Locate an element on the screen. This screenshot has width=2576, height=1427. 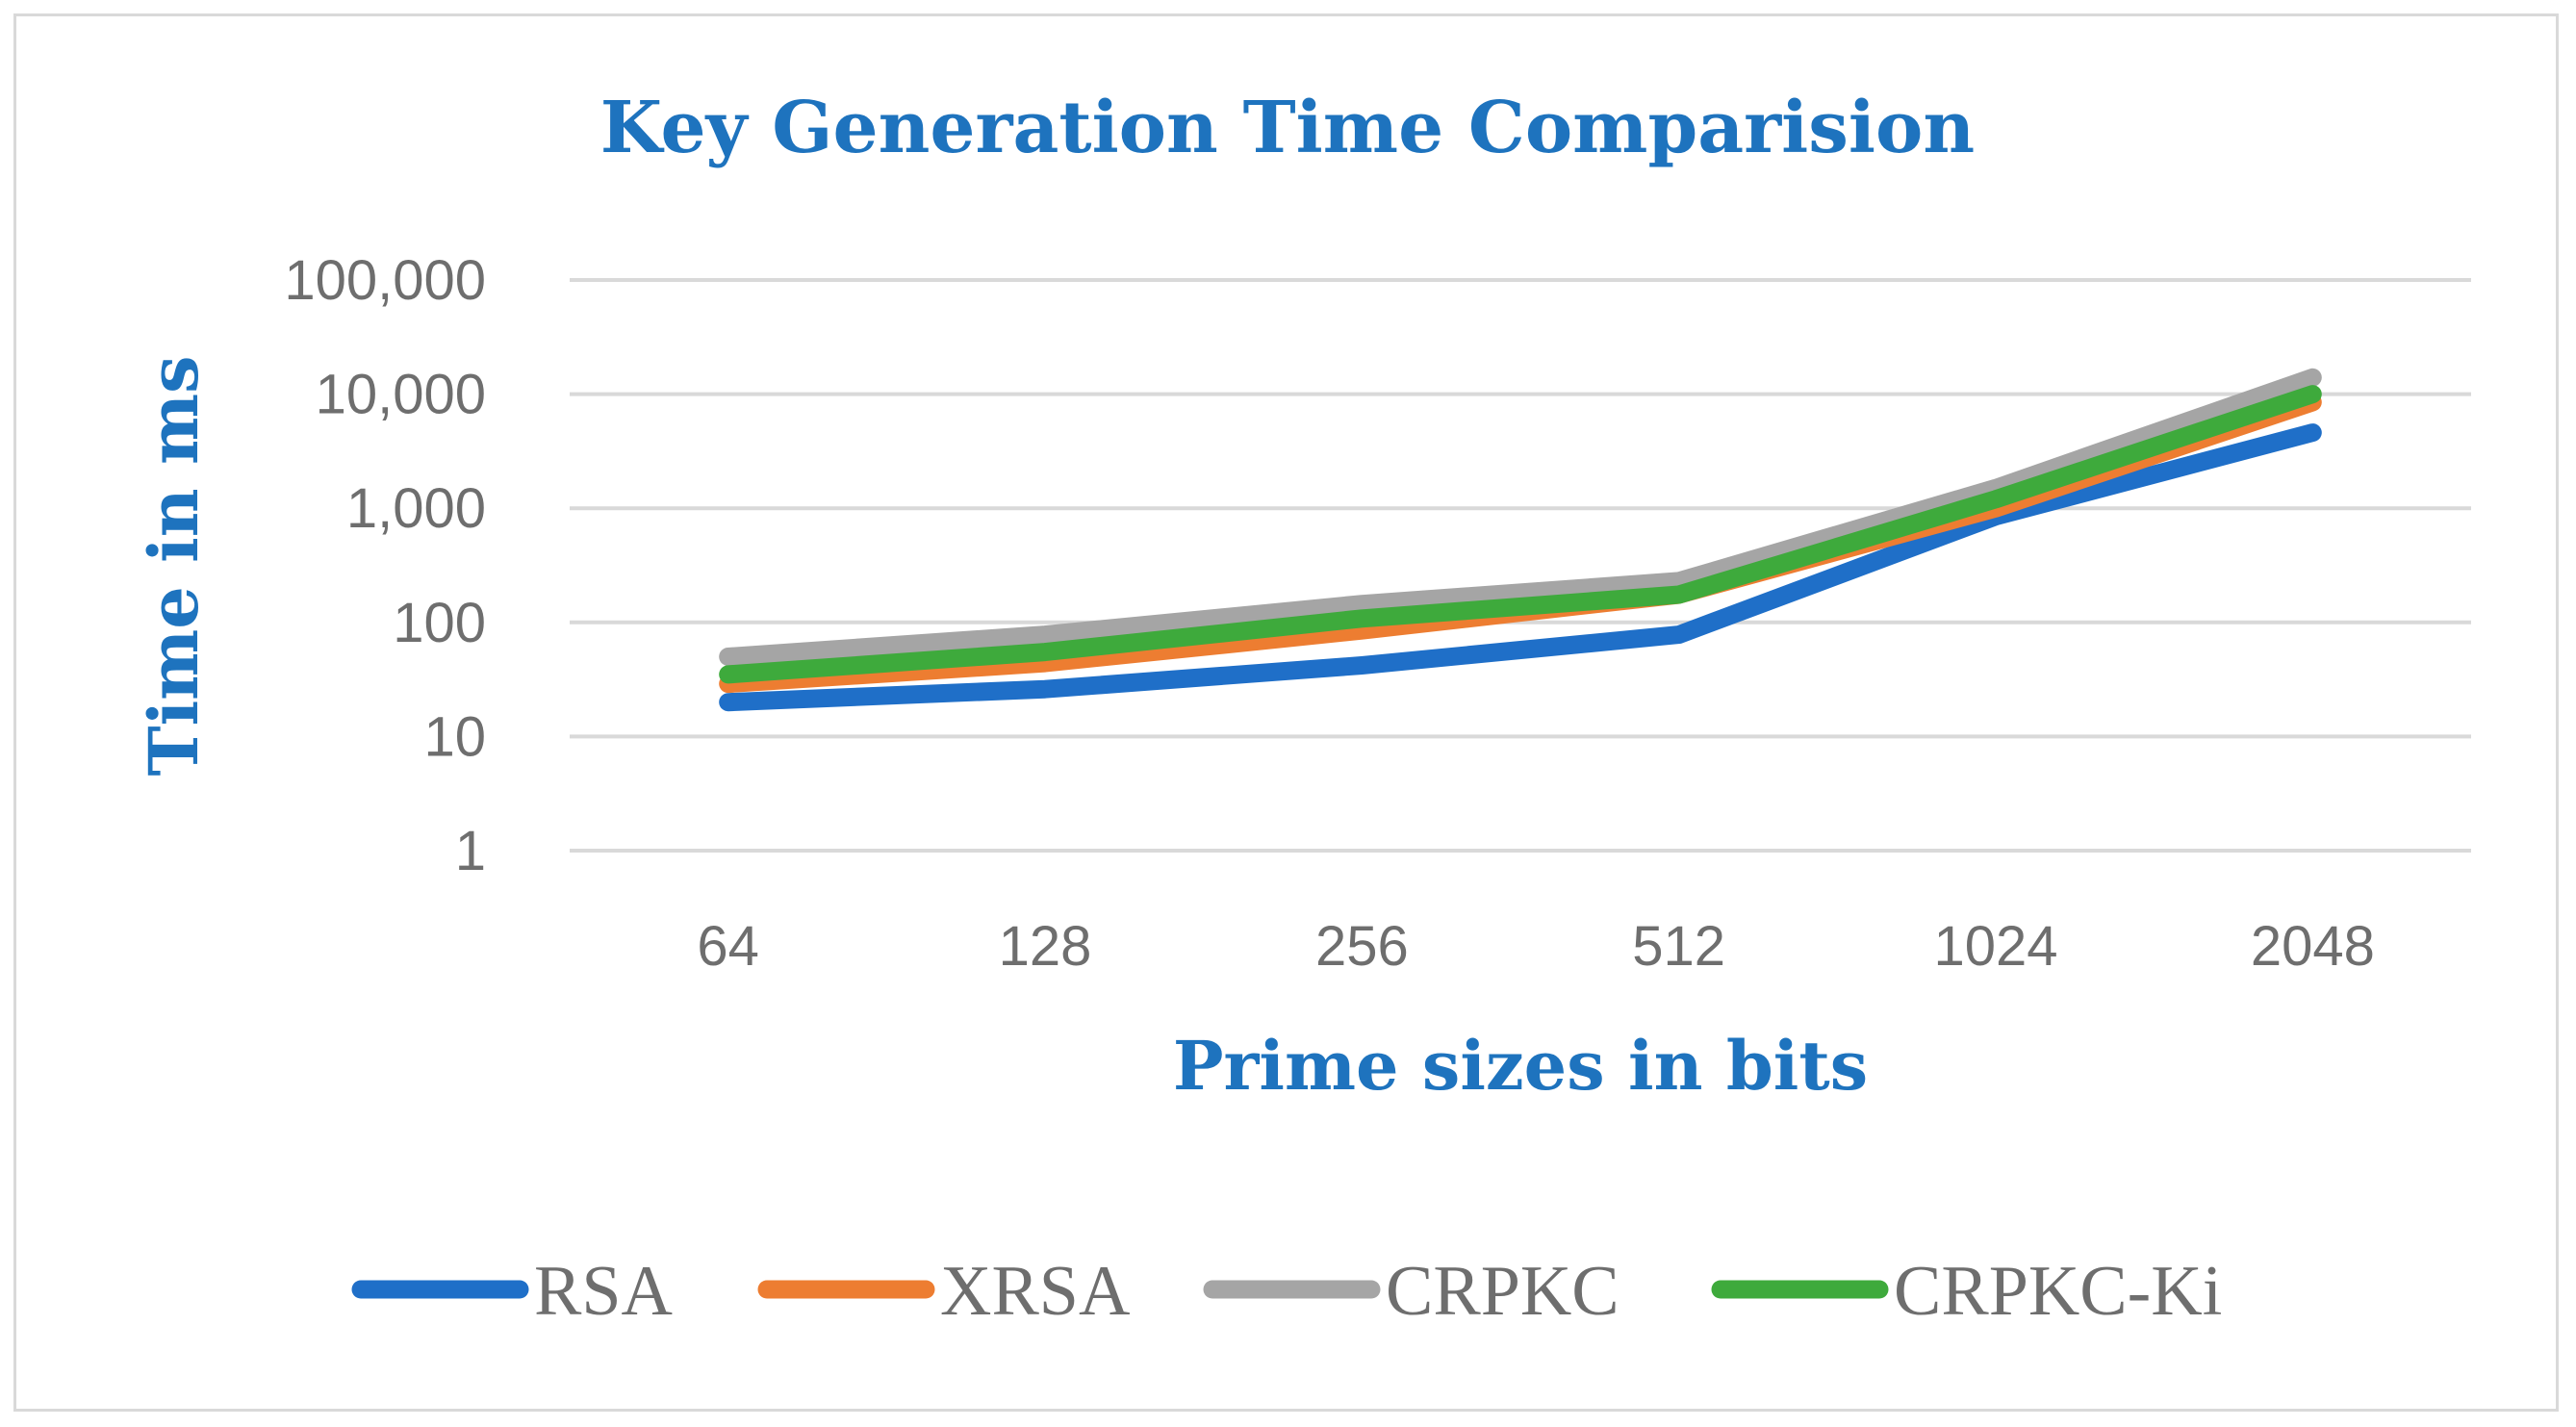
y-tick-label: 1,000 is located at coordinates (416, 508).